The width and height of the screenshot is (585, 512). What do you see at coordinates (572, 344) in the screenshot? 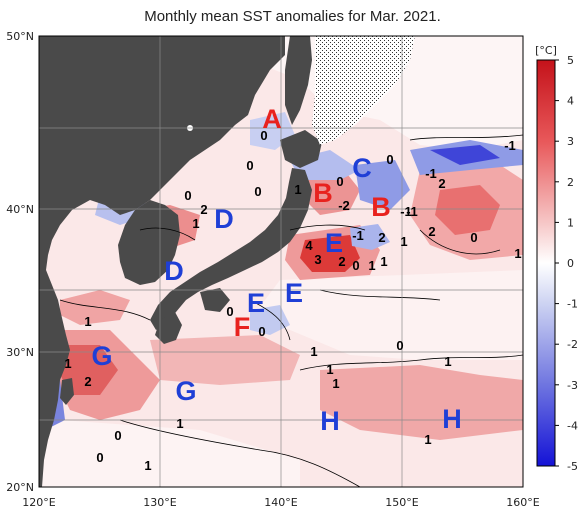
I see `colorbar-tick-label: -2` at bounding box center [572, 344].